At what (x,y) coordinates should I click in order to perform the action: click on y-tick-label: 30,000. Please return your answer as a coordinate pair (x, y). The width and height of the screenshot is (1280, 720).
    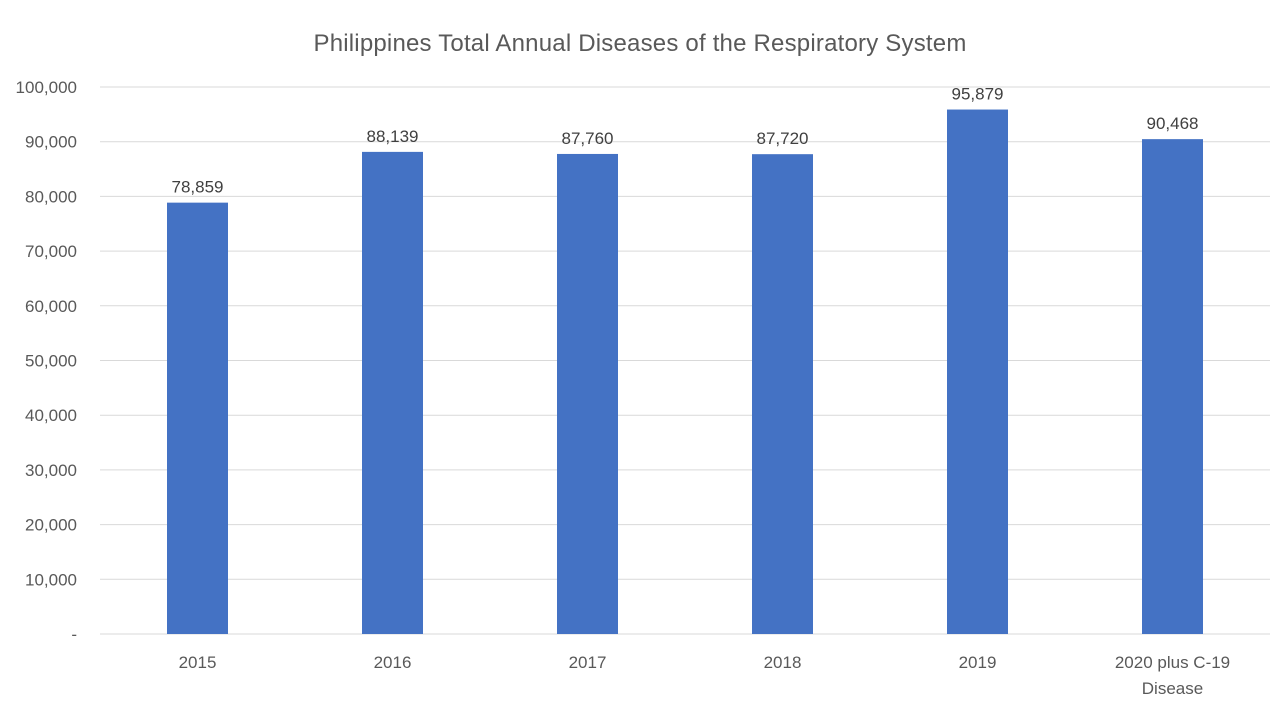
    Looking at the image, I should click on (51, 470).